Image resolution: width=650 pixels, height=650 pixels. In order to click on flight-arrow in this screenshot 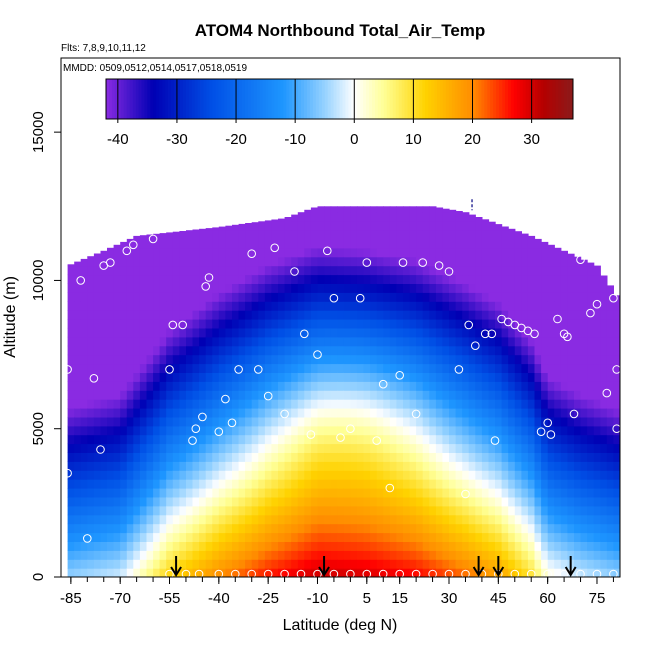, I will do `click(176, 566)`.